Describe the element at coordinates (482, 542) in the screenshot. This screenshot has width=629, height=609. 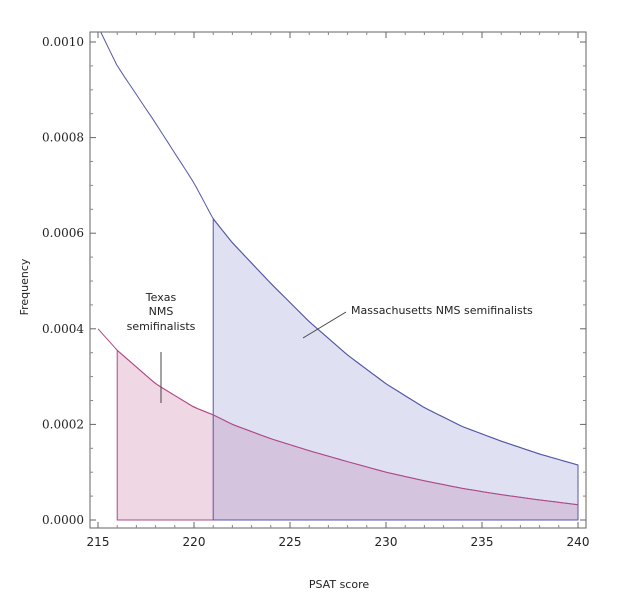
I see `x-tick-label-235: 235` at that location.